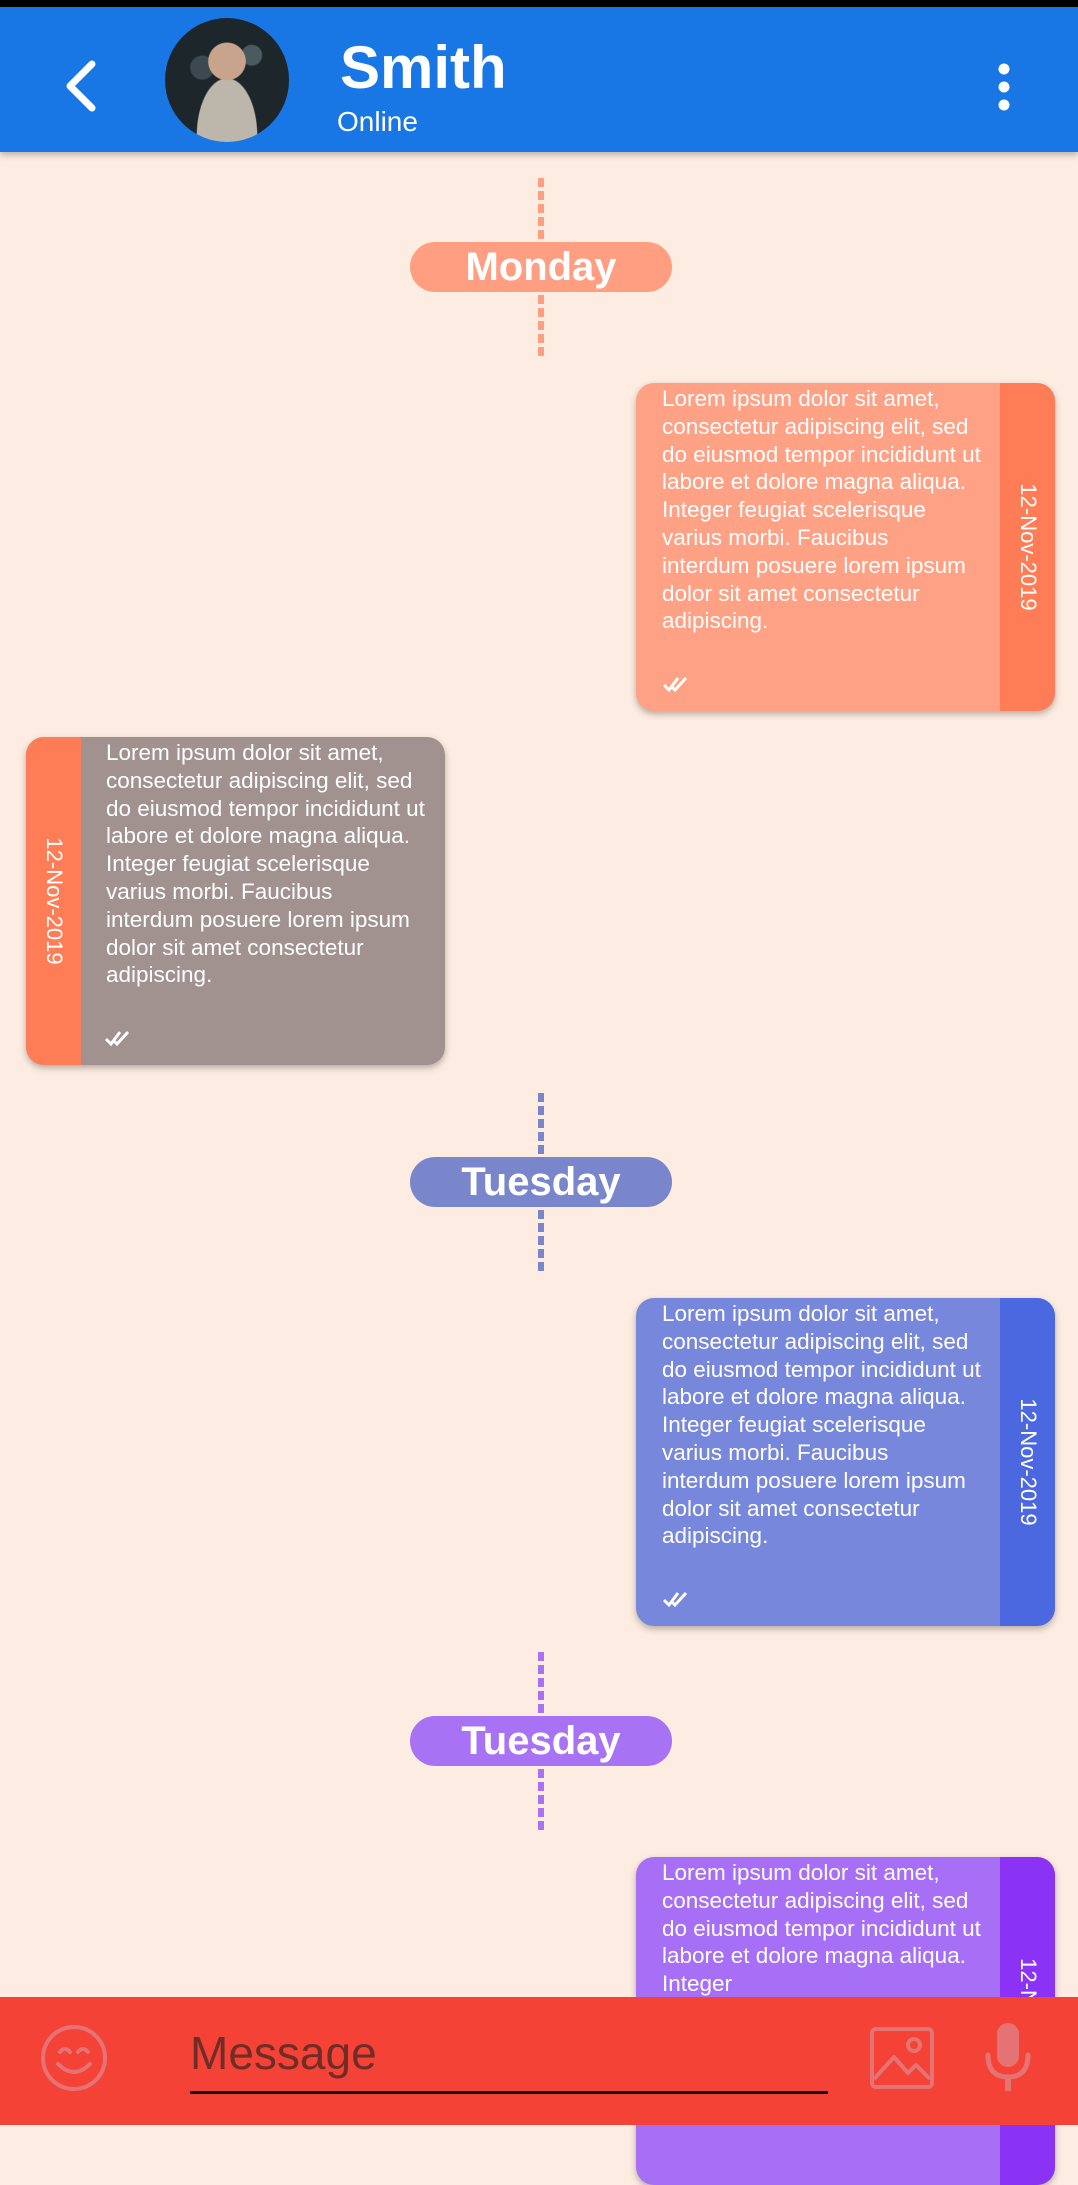 This screenshot has height=2185, width=1078. I want to click on microphone-icon, so click(1008, 2057).